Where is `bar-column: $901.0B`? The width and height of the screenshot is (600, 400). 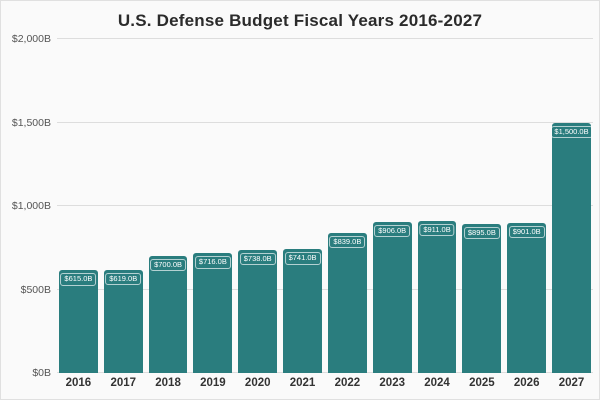 bar-column: $901.0B is located at coordinates (527, 206).